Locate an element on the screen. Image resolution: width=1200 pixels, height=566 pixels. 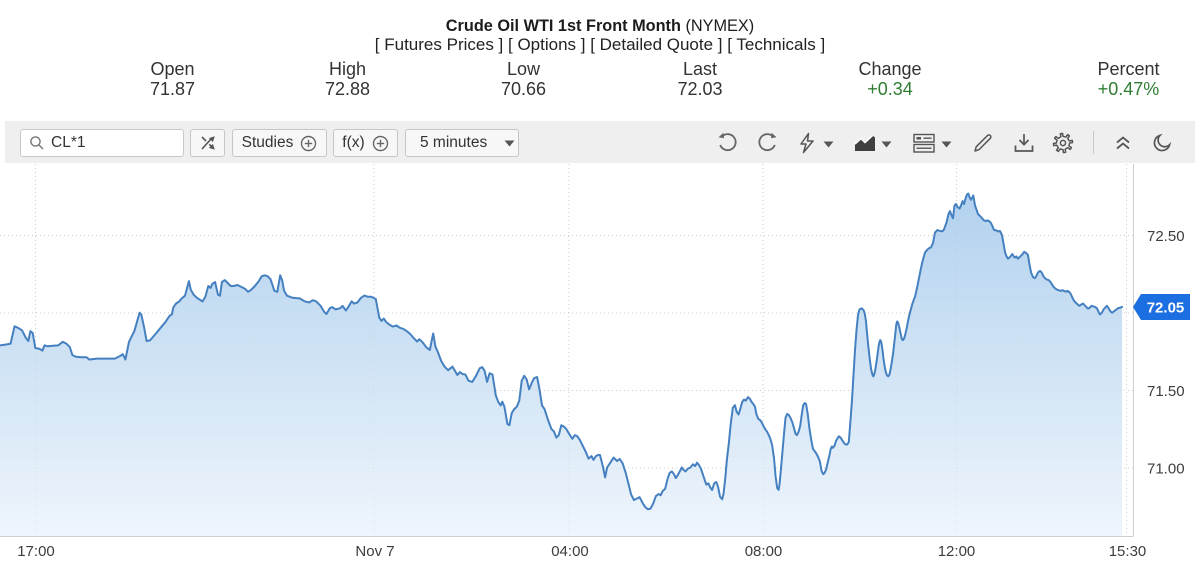
svg-text: Nov 7 is located at coordinates (374, 551).